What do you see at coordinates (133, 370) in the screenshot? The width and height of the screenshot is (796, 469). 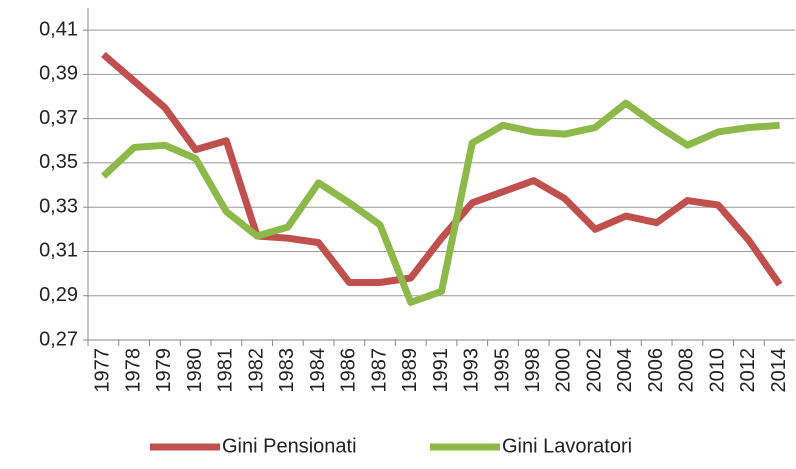 I see `x-tick-label: 1978` at bounding box center [133, 370].